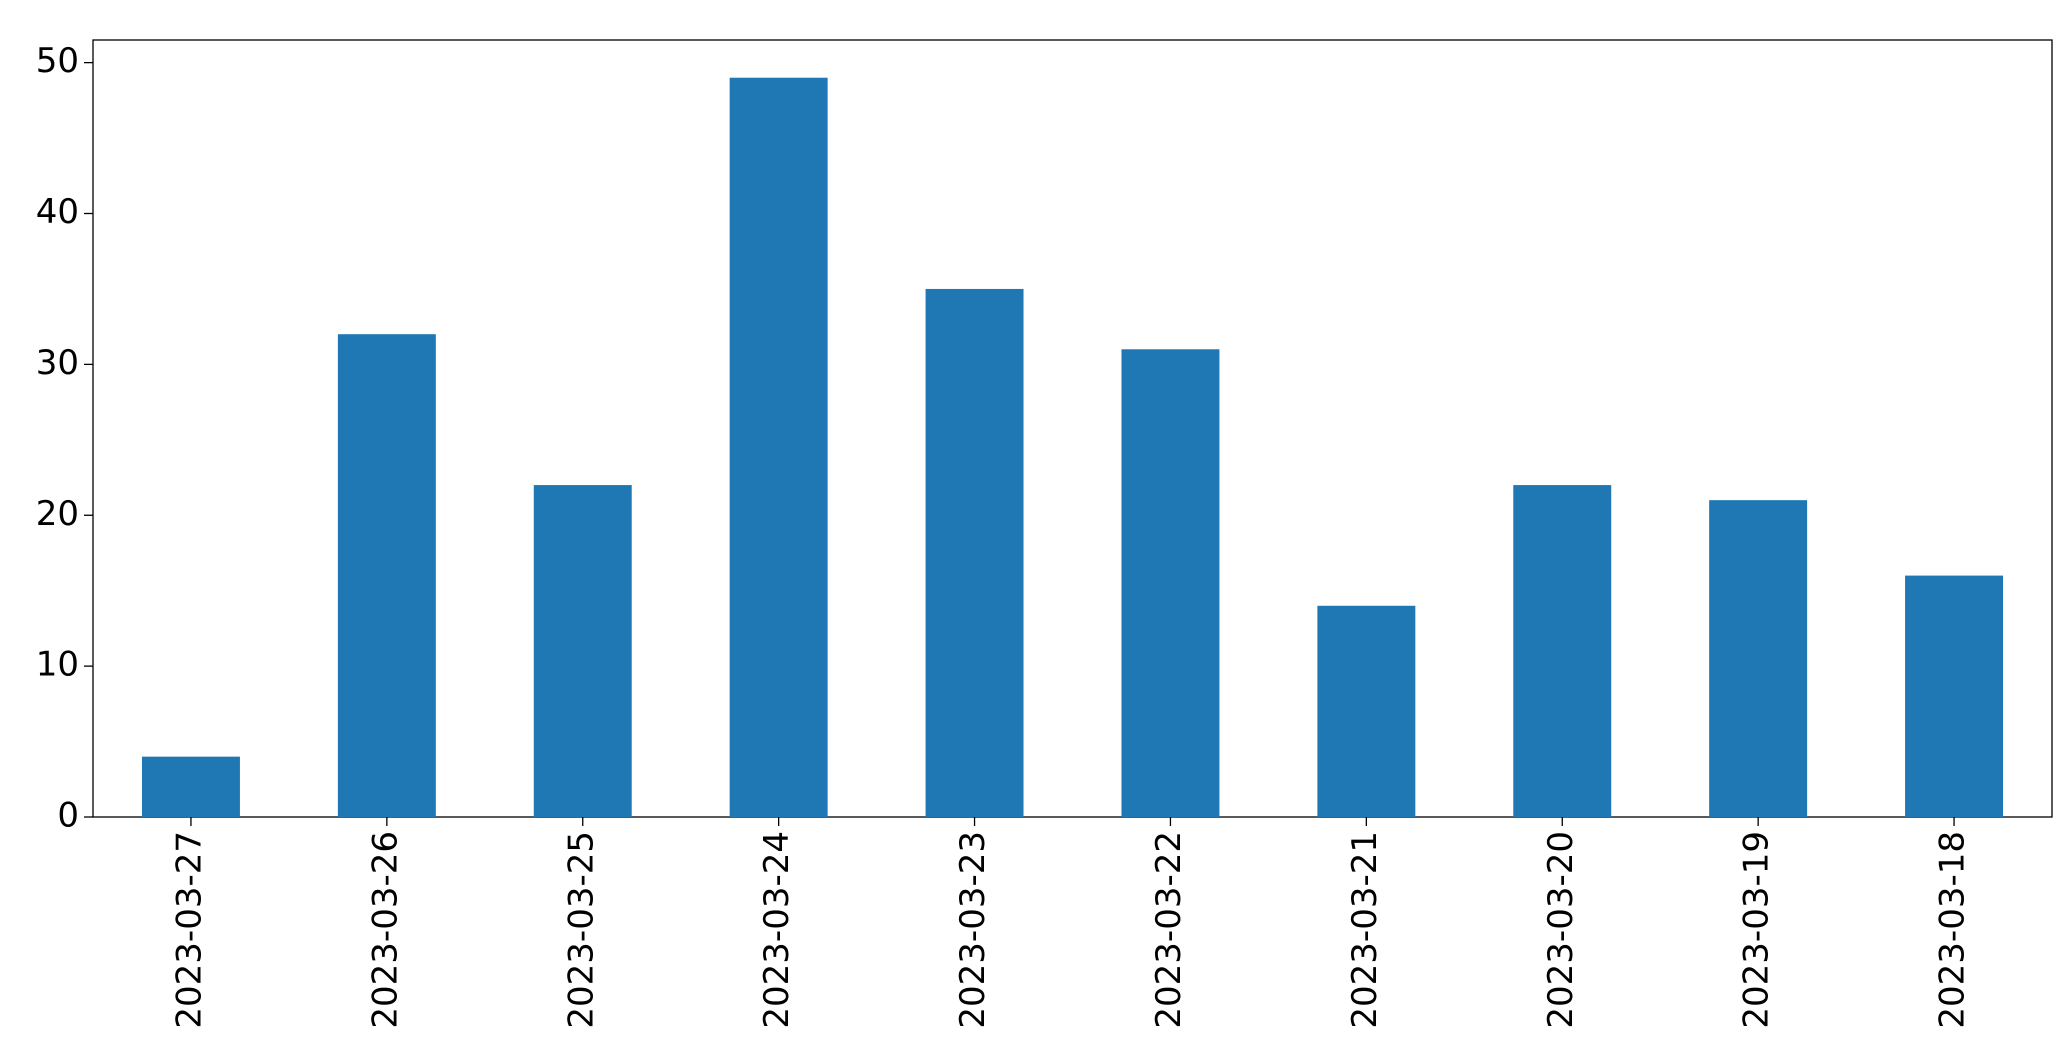 The width and height of the screenshot is (2071, 1061). Describe the element at coordinates (1169, 930) in the screenshot. I see `x-tick-label: 2023-03-22` at that location.